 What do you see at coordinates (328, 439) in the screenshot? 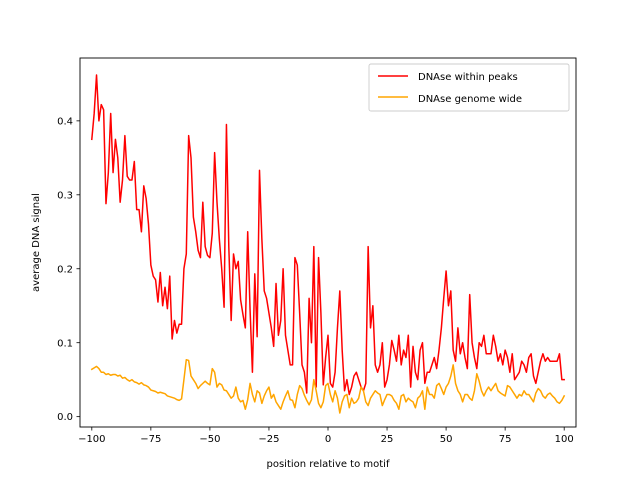
I see `x-tick-label: 0` at bounding box center [328, 439].